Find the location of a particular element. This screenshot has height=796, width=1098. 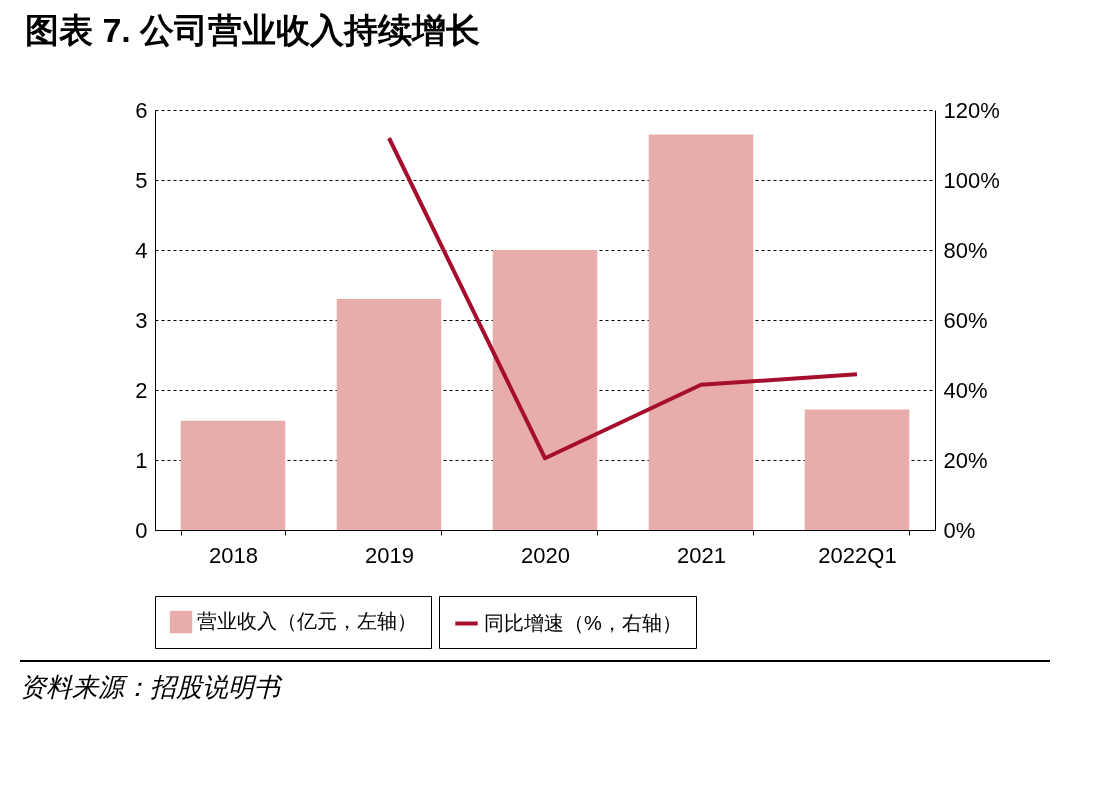

y-tick-label: 1 is located at coordinates (141, 460).